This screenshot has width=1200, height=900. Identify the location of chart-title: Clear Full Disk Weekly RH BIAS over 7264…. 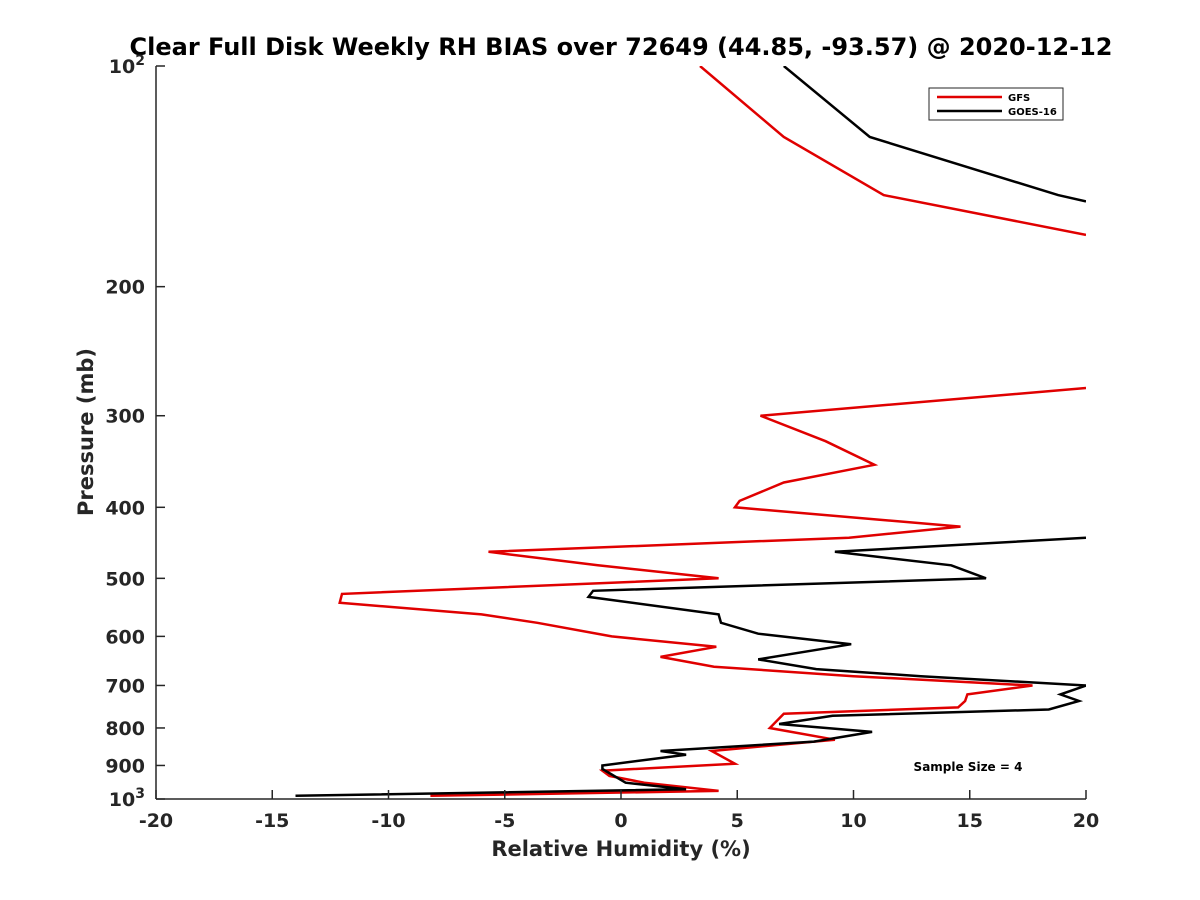
(621, 47).